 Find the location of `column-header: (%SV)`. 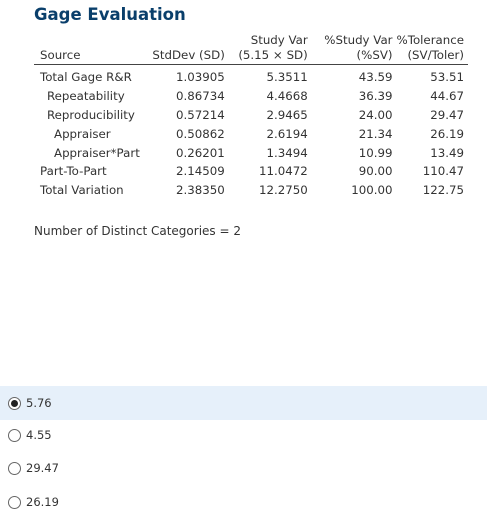

column-header: (%SV) is located at coordinates (354, 56).